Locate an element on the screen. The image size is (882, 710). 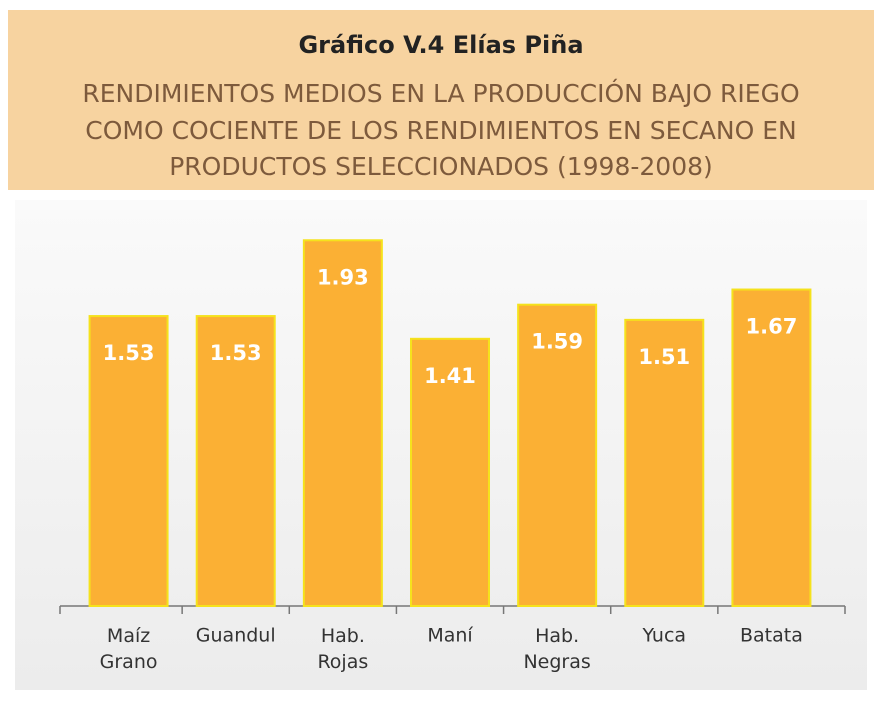
x-tick-label: Batata is located at coordinates (771, 636).